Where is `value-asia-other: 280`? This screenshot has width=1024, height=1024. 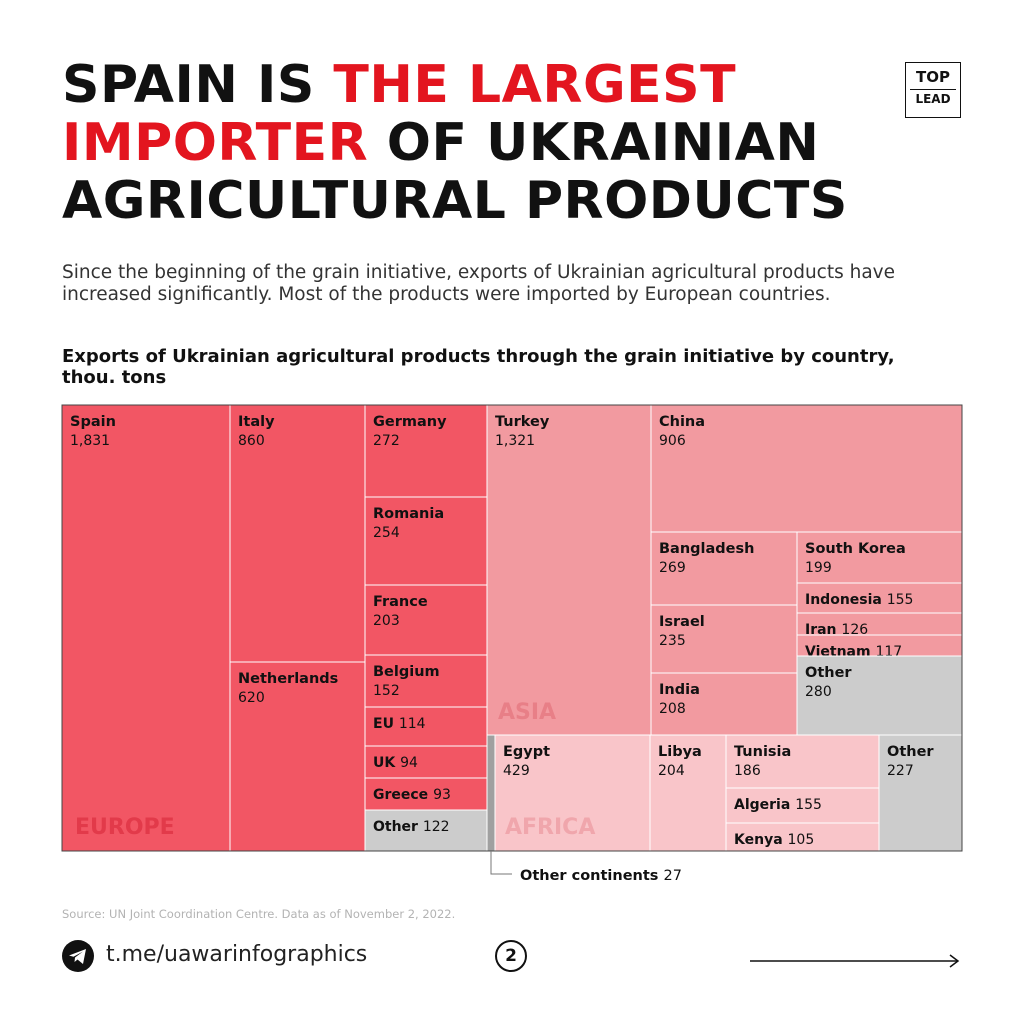
value-asia-other: 280 is located at coordinates (818, 692).